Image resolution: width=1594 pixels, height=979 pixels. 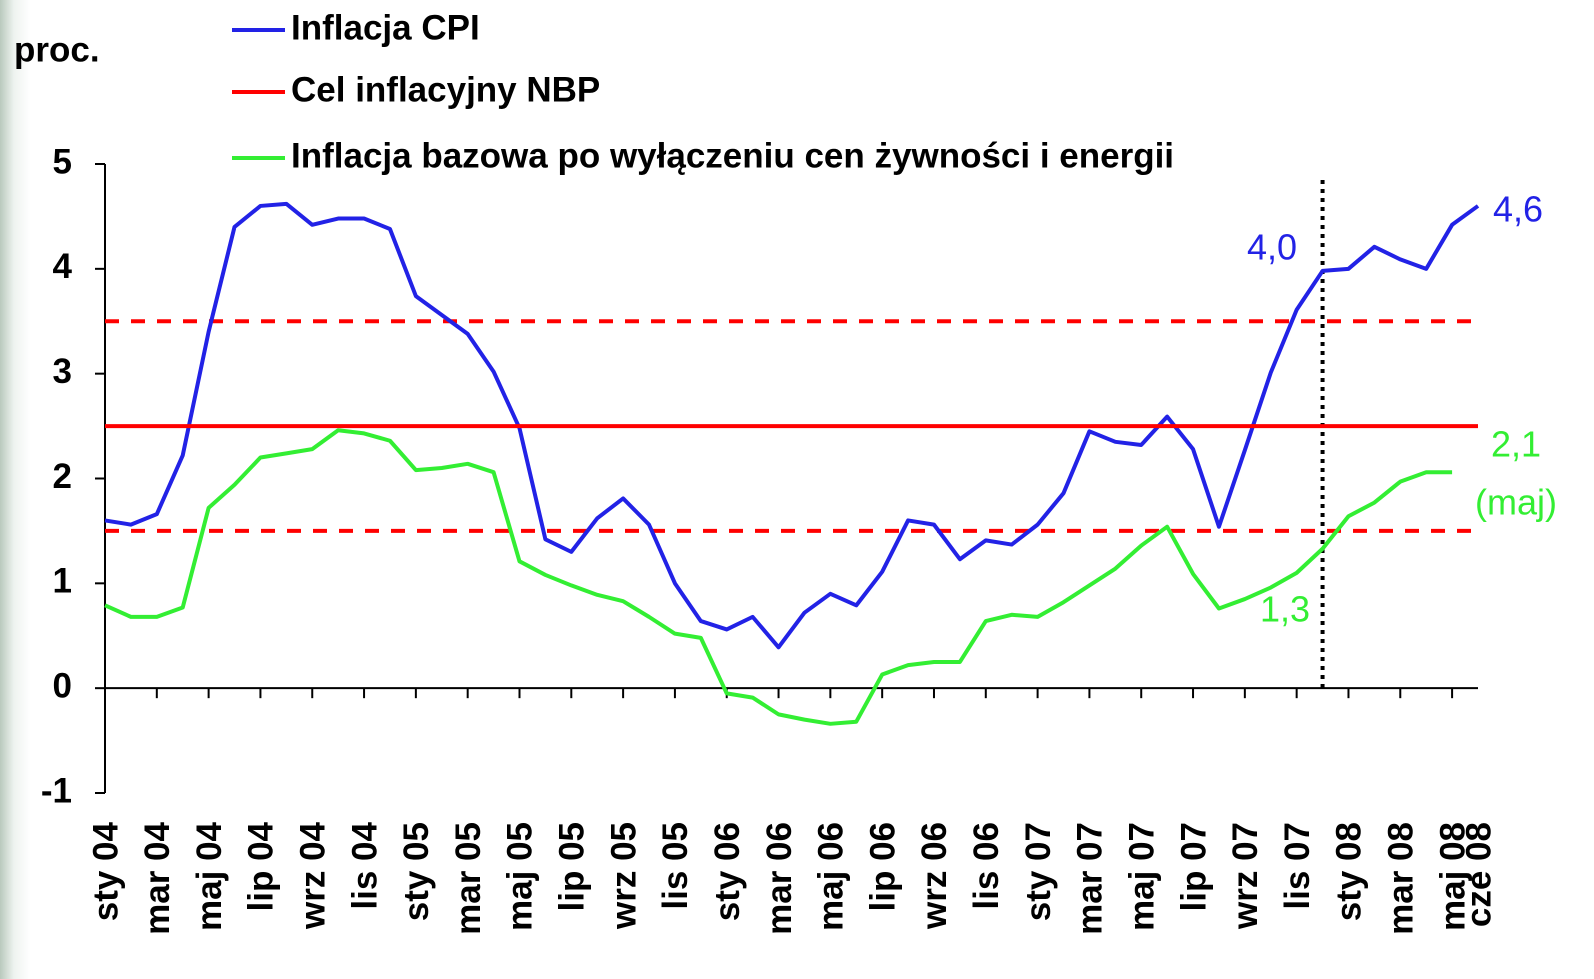 What do you see at coordinates (209, 875) in the screenshot?
I see `x-tick-label: maj 04` at bounding box center [209, 875].